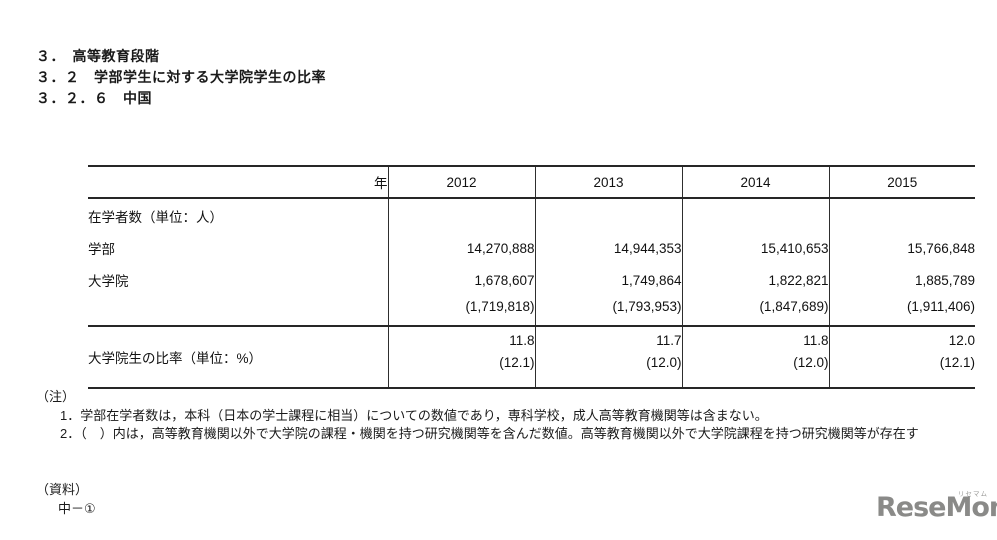 This screenshot has width=997, height=540. I want to click on section-headings: ３． 高等教育段階 ３．２ 学部学生に対する大学院学生の比率 ３．２．６ 中国, so click(181, 77).